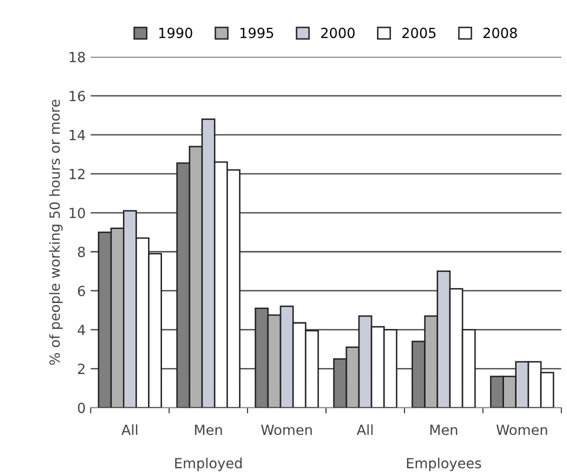 The image size is (567, 474). I want to click on legend-label: 1990, so click(175, 33).